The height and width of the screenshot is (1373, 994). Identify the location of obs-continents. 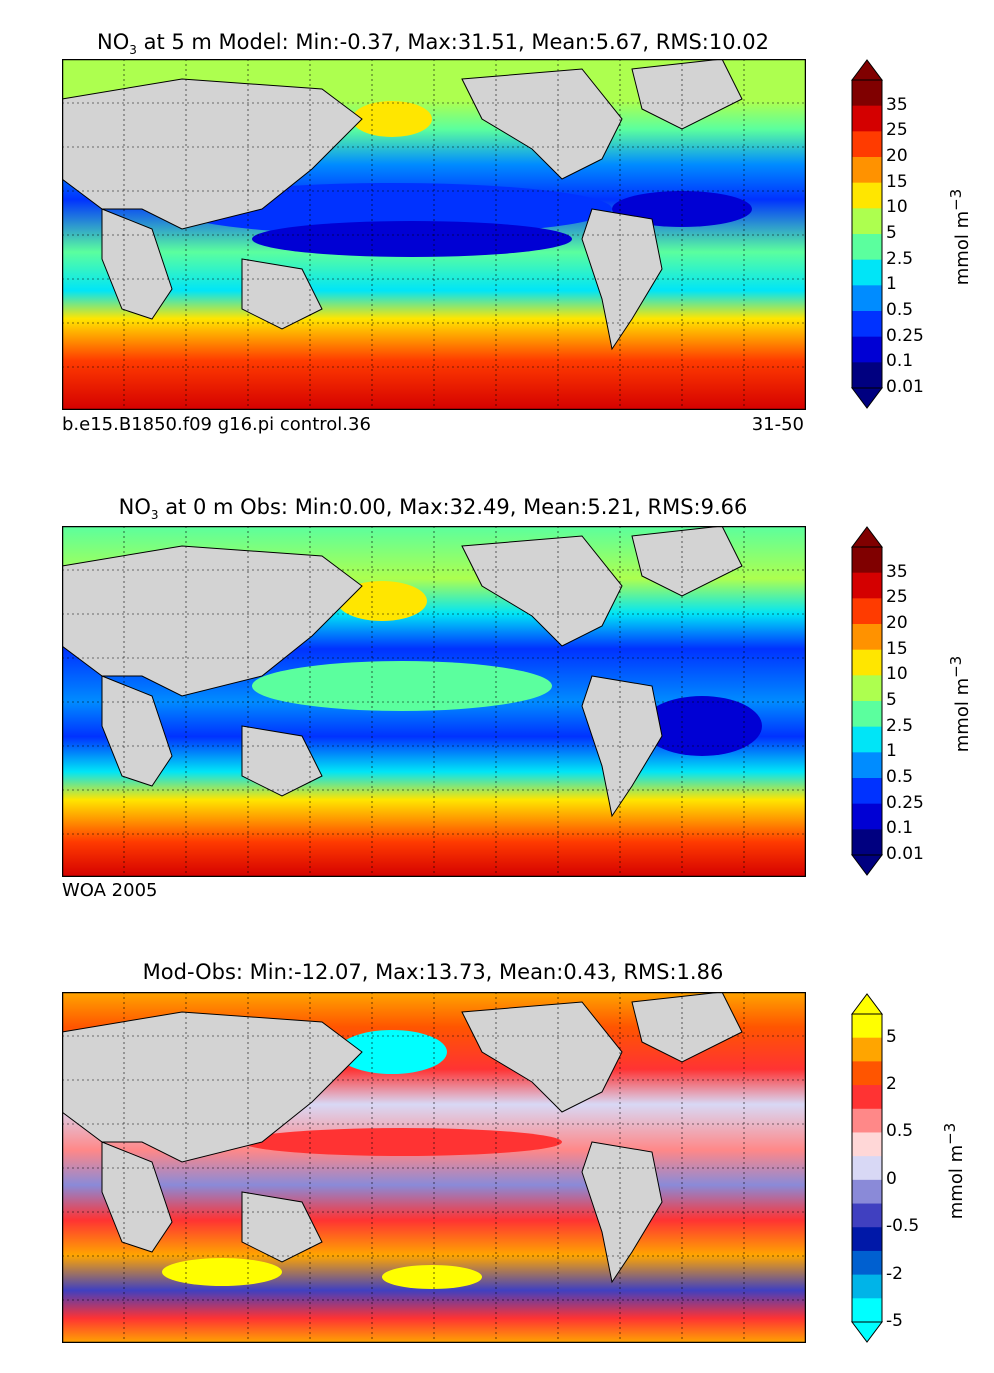
(402, 672).